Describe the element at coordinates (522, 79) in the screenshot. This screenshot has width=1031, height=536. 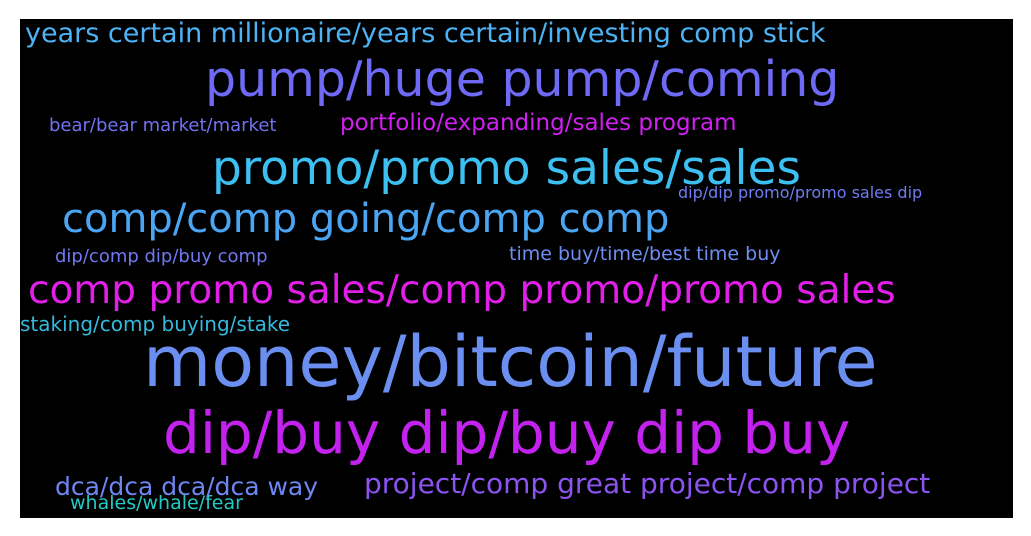
I see `word-pump-huge-pump-coming: pump/huge pump/coming` at that location.